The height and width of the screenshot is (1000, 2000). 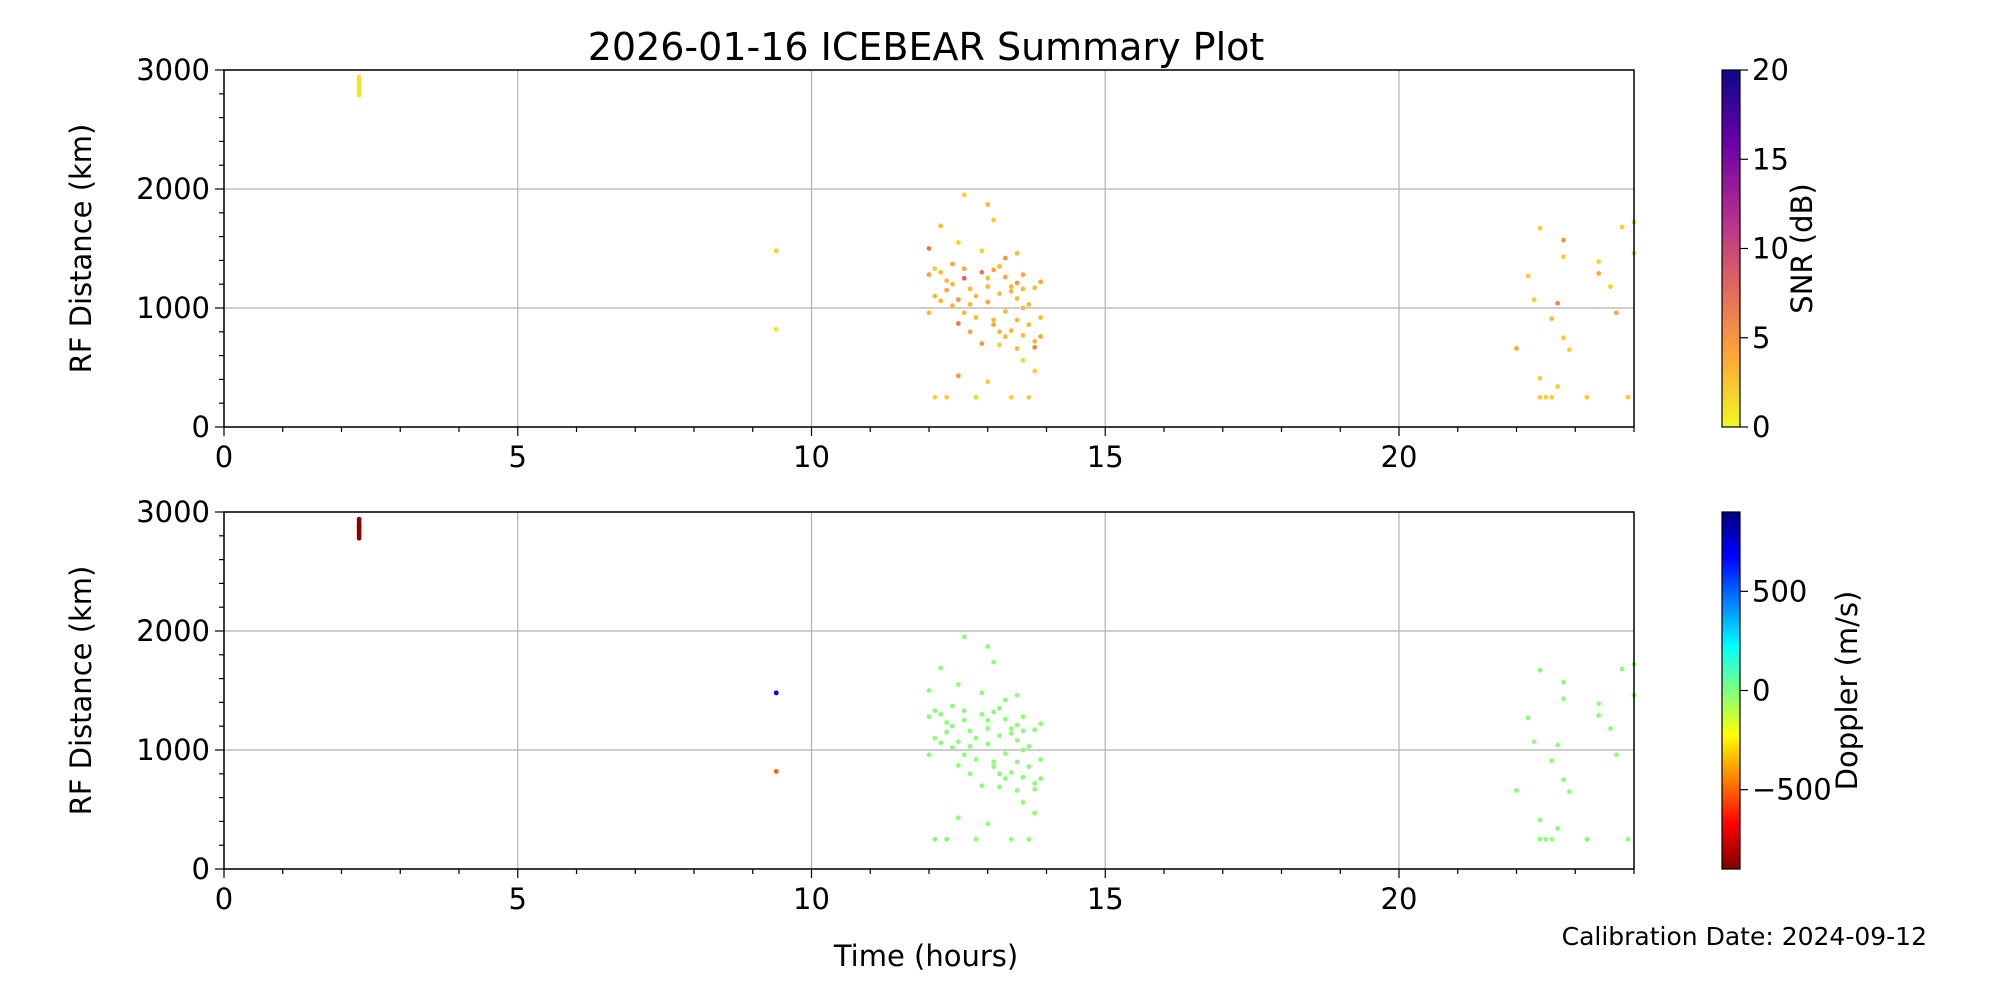 I want to click on colorbar-tick-label: 15, so click(x=1770, y=159).